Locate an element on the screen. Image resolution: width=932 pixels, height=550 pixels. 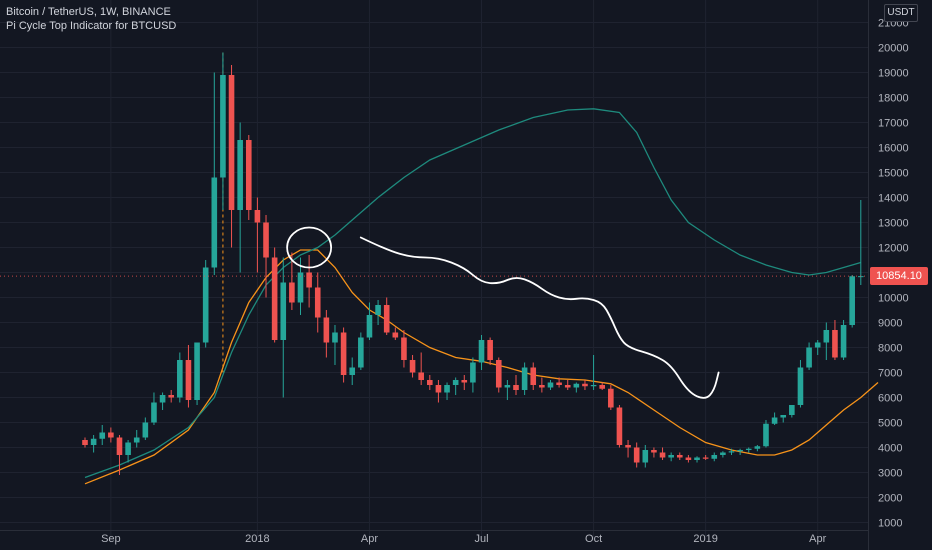
time-axis-tick-label: 2018 is located at coordinates (257, 539).